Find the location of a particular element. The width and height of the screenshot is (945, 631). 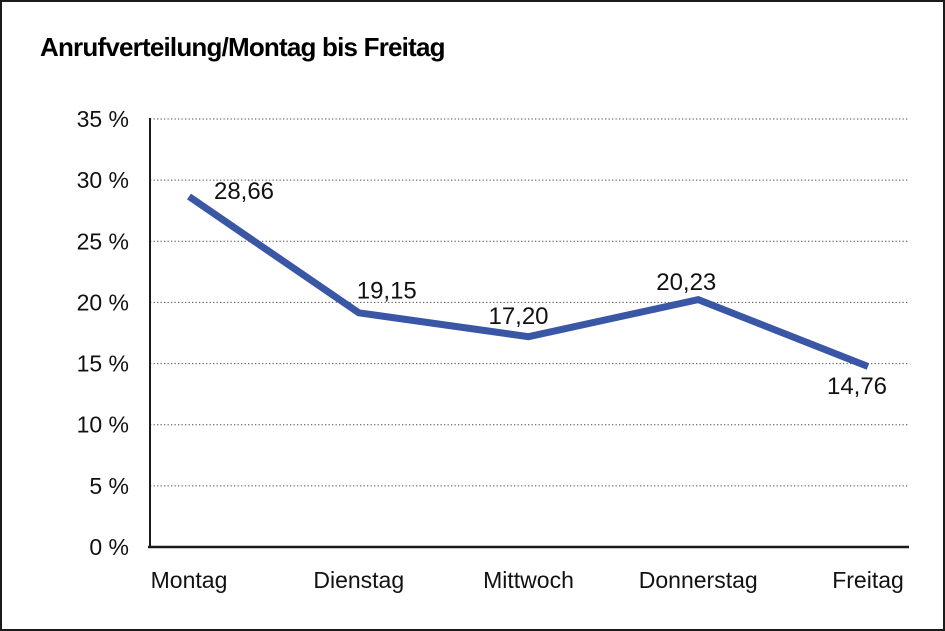

x-category-label: Dienstag is located at coordinates (358, 580).